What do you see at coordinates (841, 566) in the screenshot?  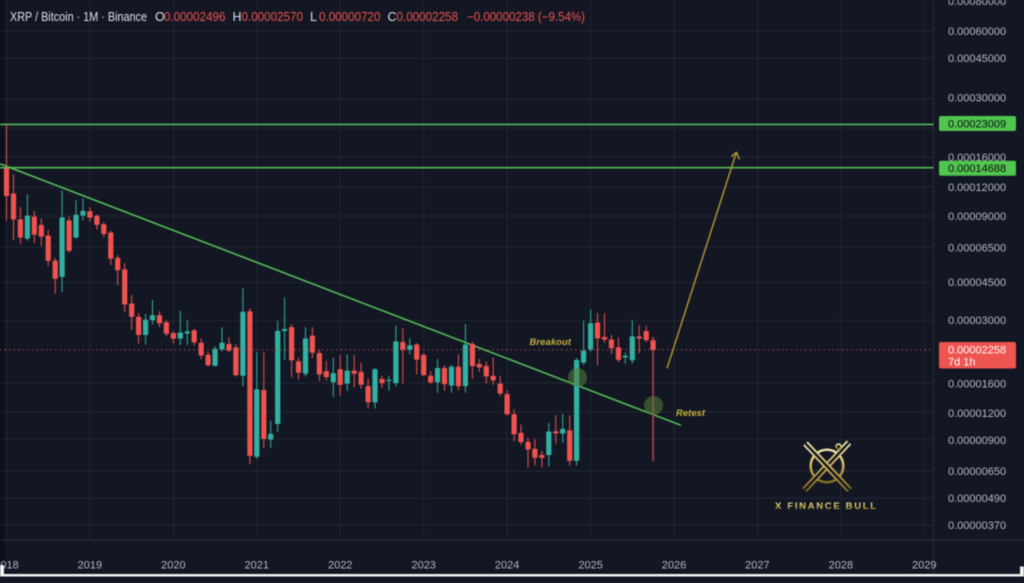 I see `svg-text: 2028` at bounding box center [841, 566].